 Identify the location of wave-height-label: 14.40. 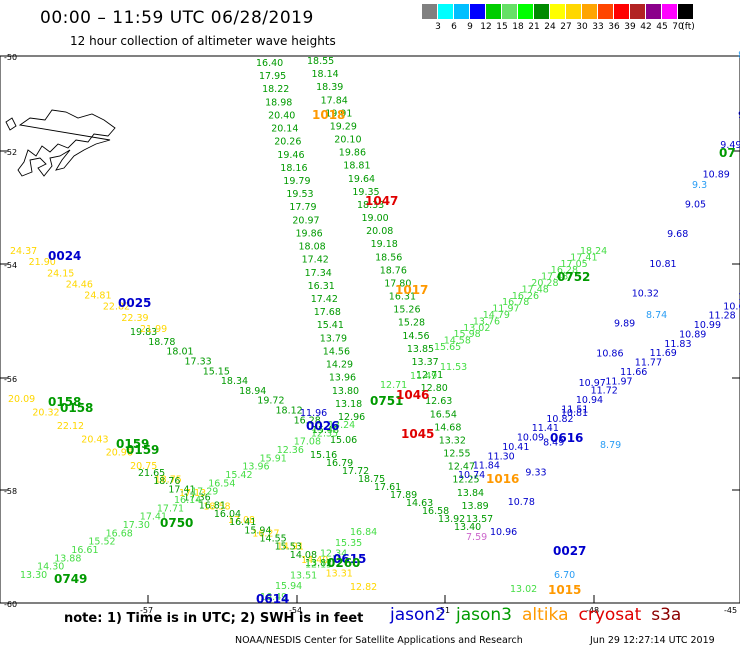
(314, 560).